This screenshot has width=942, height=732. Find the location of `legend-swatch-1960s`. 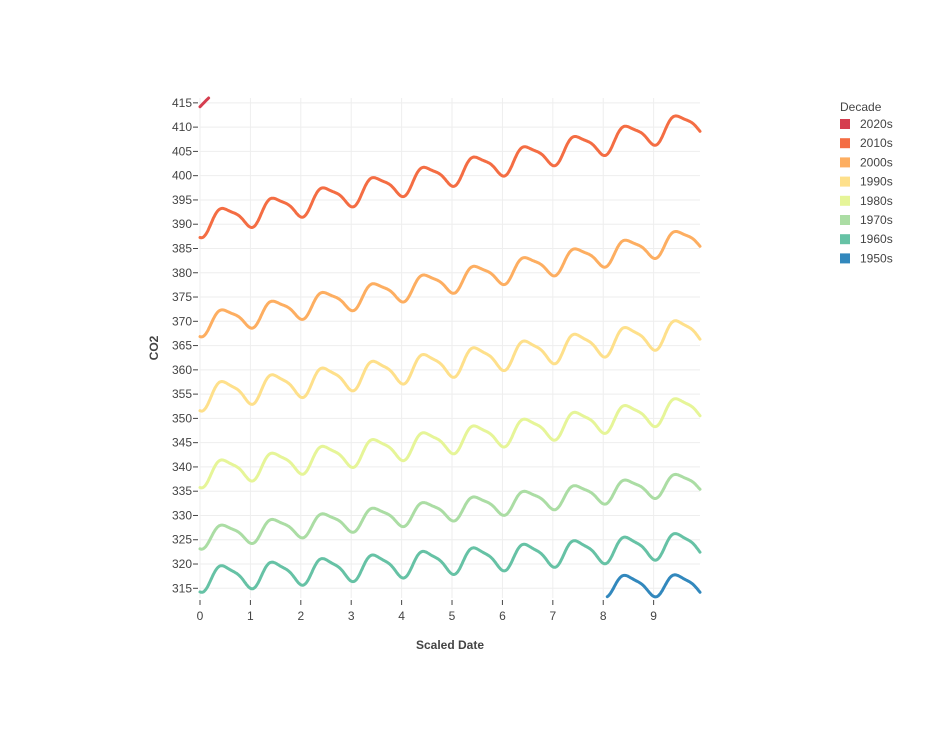

legend-swatch-1960s is located at coordinates (845, 239).